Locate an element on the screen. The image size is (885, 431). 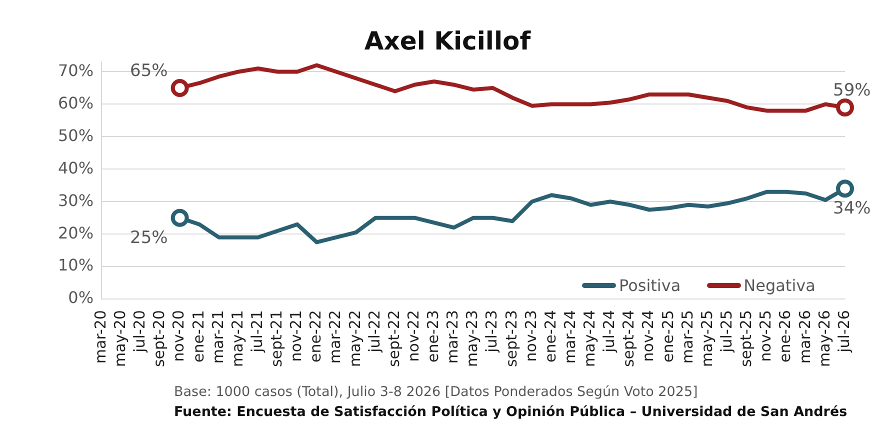
source-note: Fuente: Encuesta de Satisfacción Política y Opinión Pública – Universidad de San Andrés is located at coordinates (511, 412).